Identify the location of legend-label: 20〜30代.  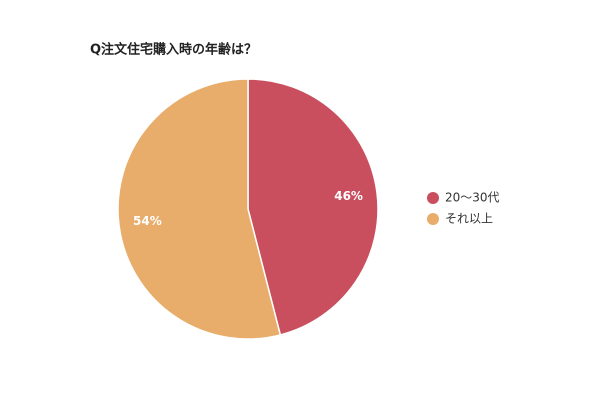
(472, 198).